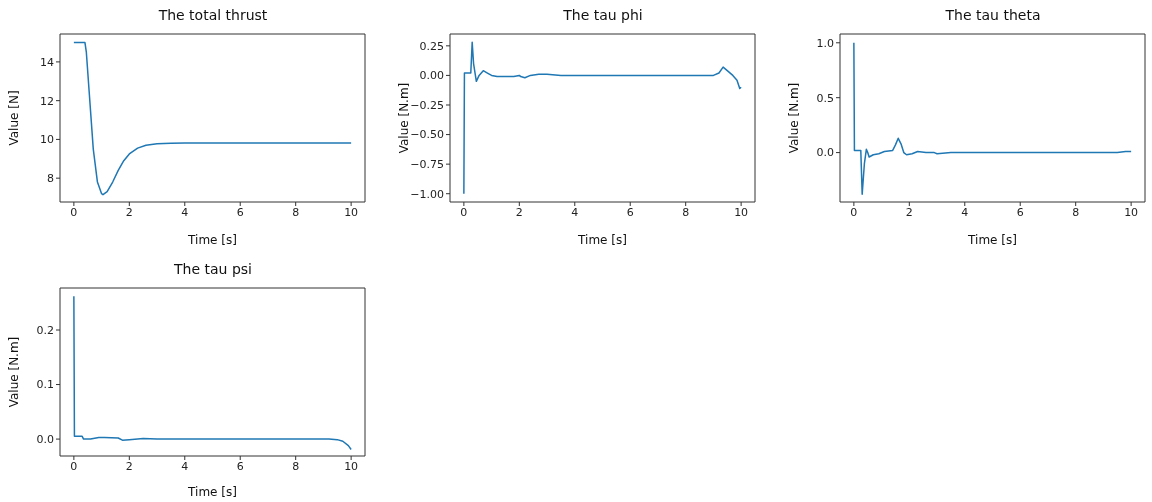 The image size is (1152, 502). What do you see at coordinates (431, 46) in the screenshot?
I see `y-tick-label: 0.25` at bounding box center [431, 46].